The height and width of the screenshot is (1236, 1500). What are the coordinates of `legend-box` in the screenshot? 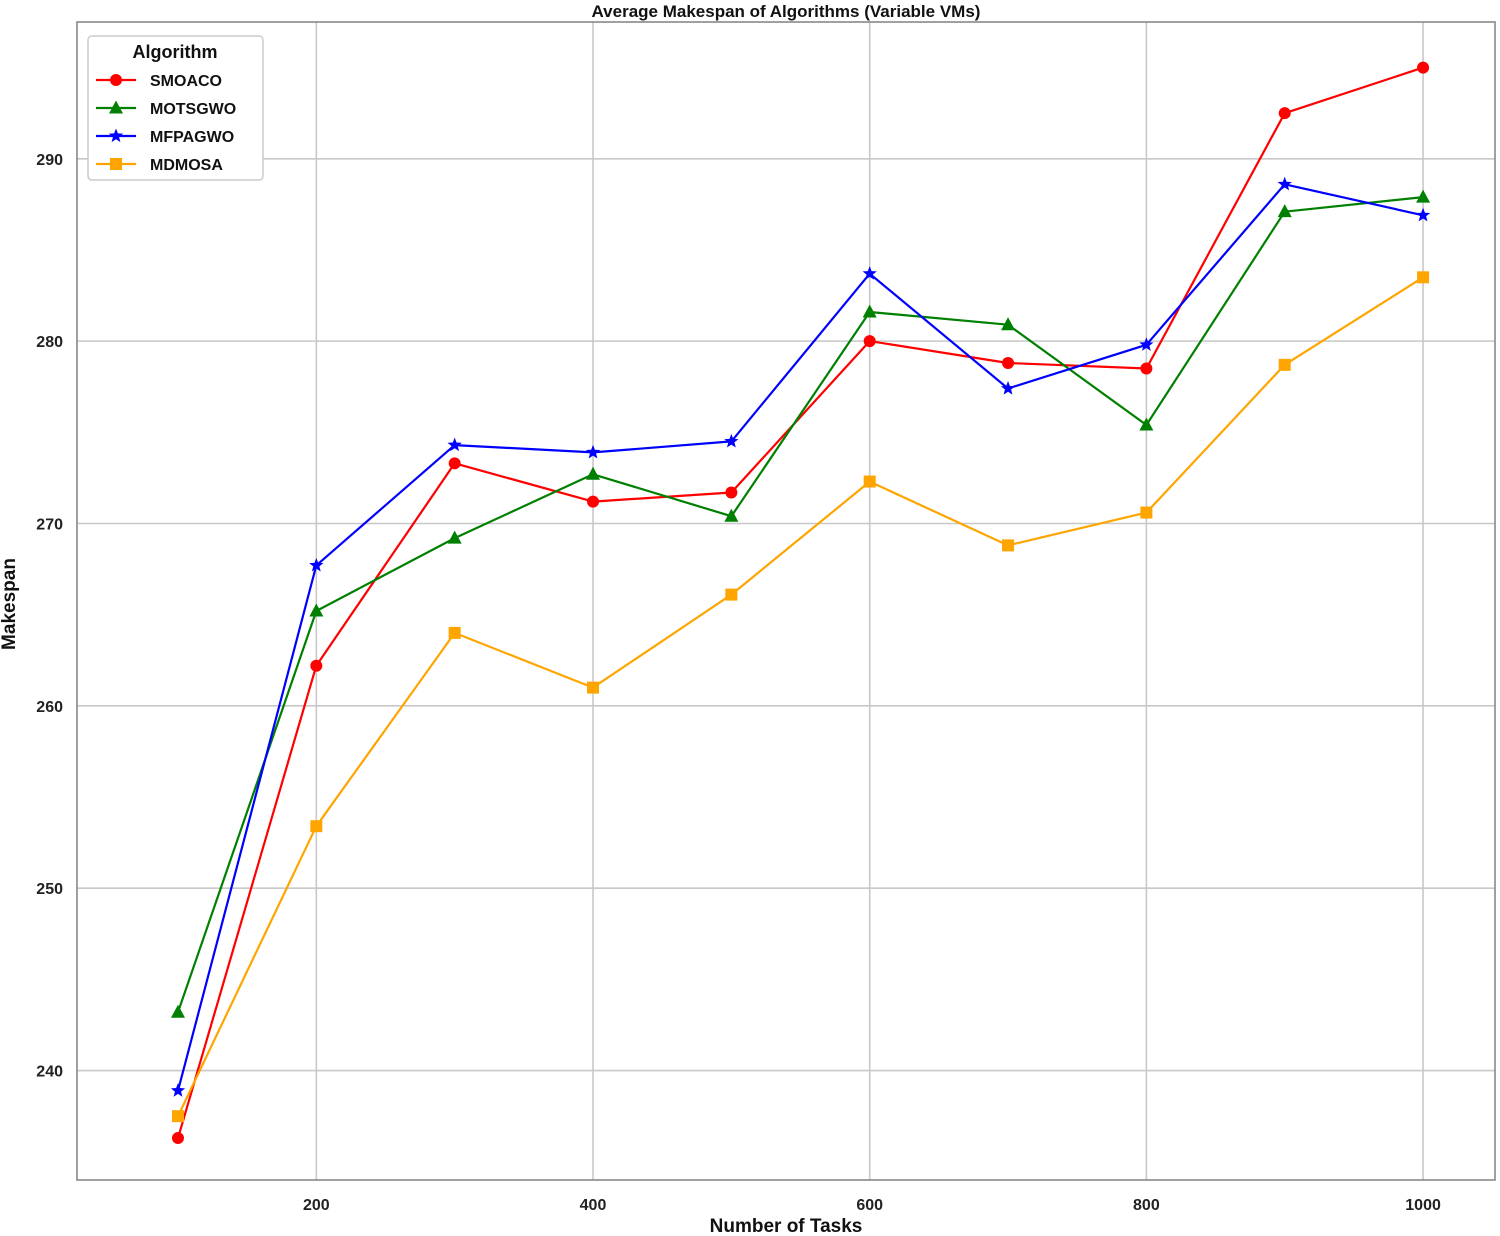 It's located at (175, 108).